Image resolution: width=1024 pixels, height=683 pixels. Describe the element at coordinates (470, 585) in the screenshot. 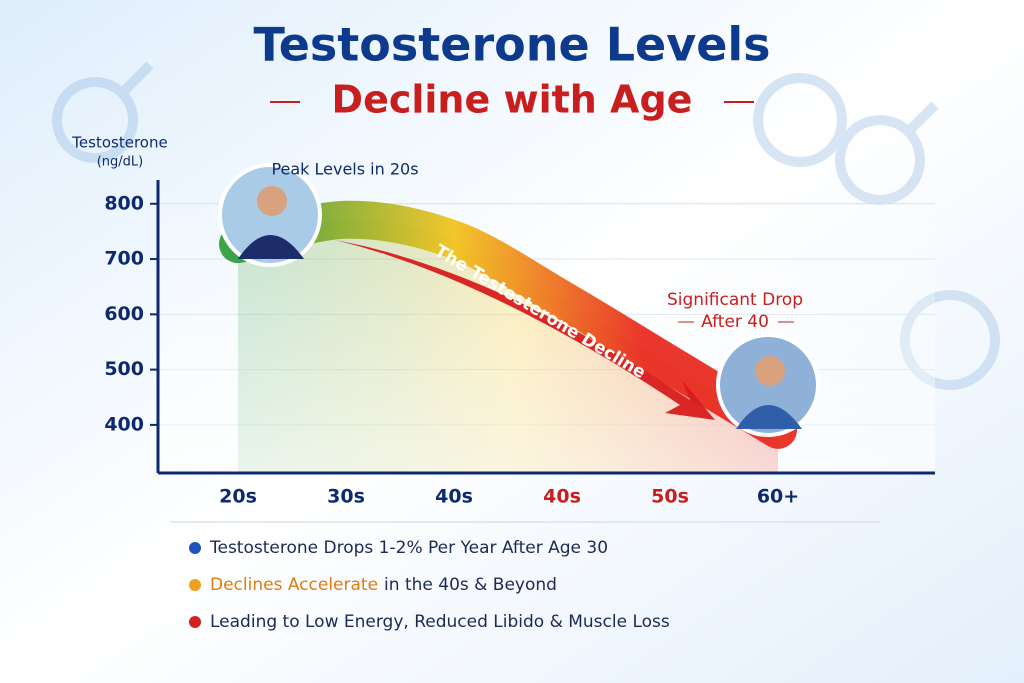

I see `note-body: in the 40s & Beyond` at that location.